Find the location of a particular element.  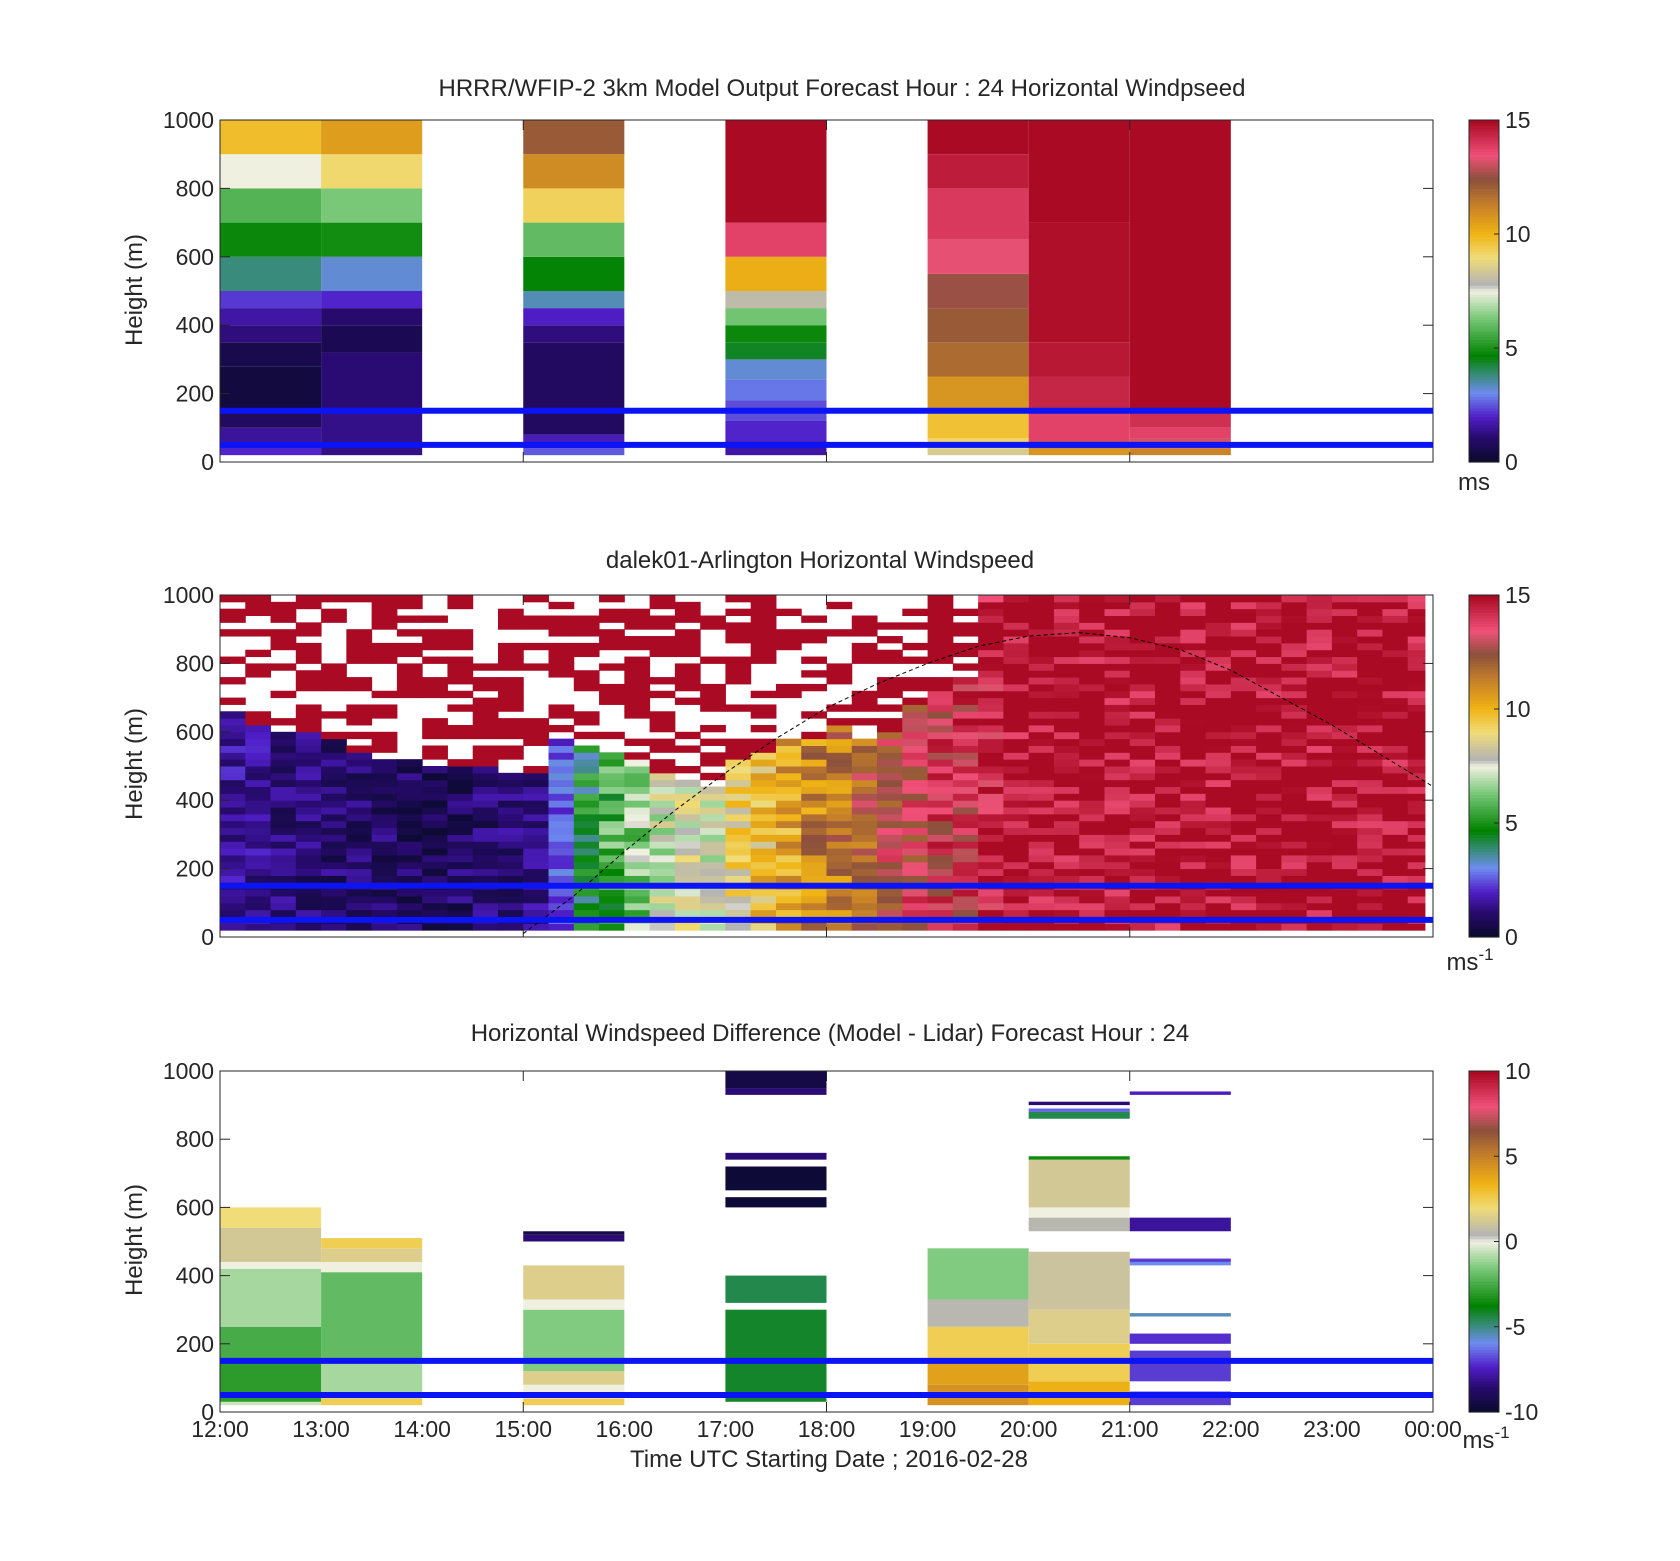

x-tick-label: 14:00 is located at coordinates (422, 1429).